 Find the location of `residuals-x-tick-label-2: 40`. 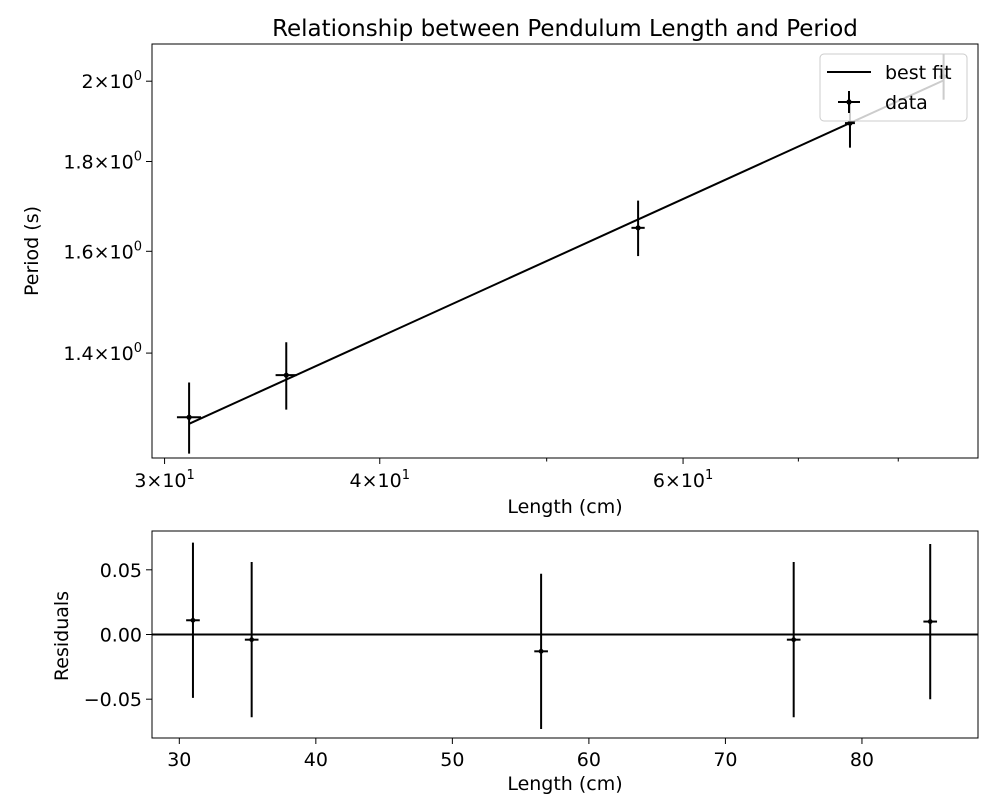

residuals-x-tick-label-2: 40 is located at coordinates (316, 760).